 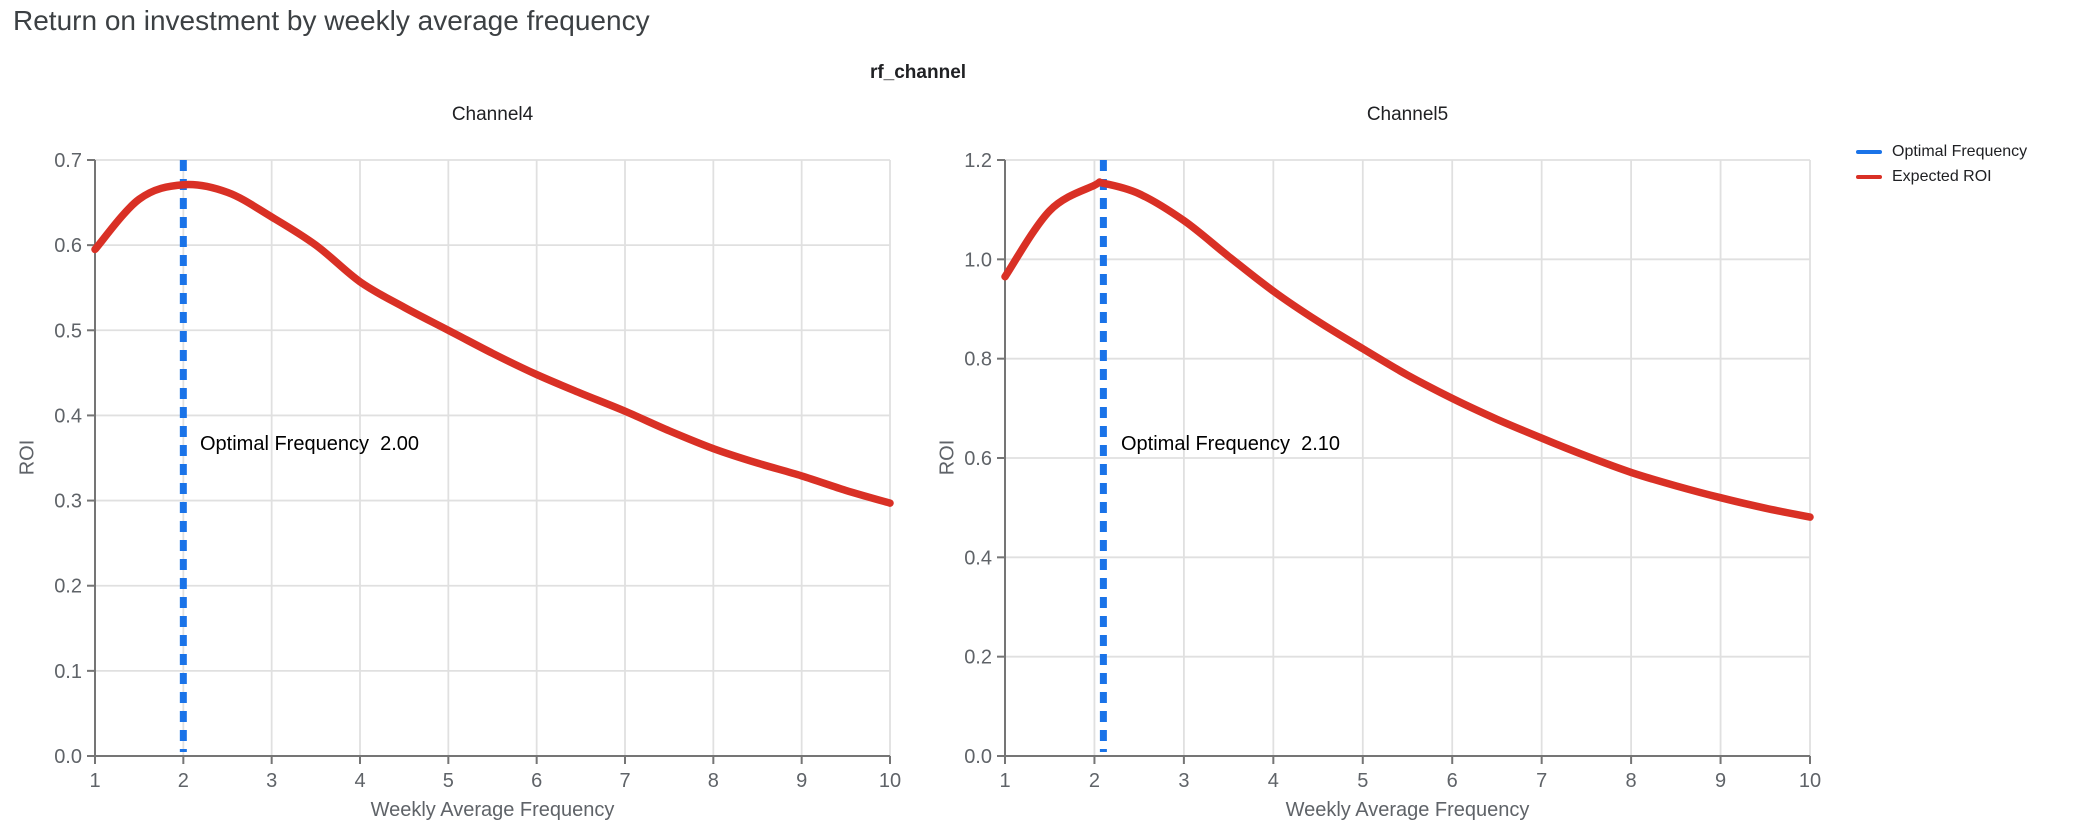 I want to click on svg-text: 0.1, so click(x=68, y=672).